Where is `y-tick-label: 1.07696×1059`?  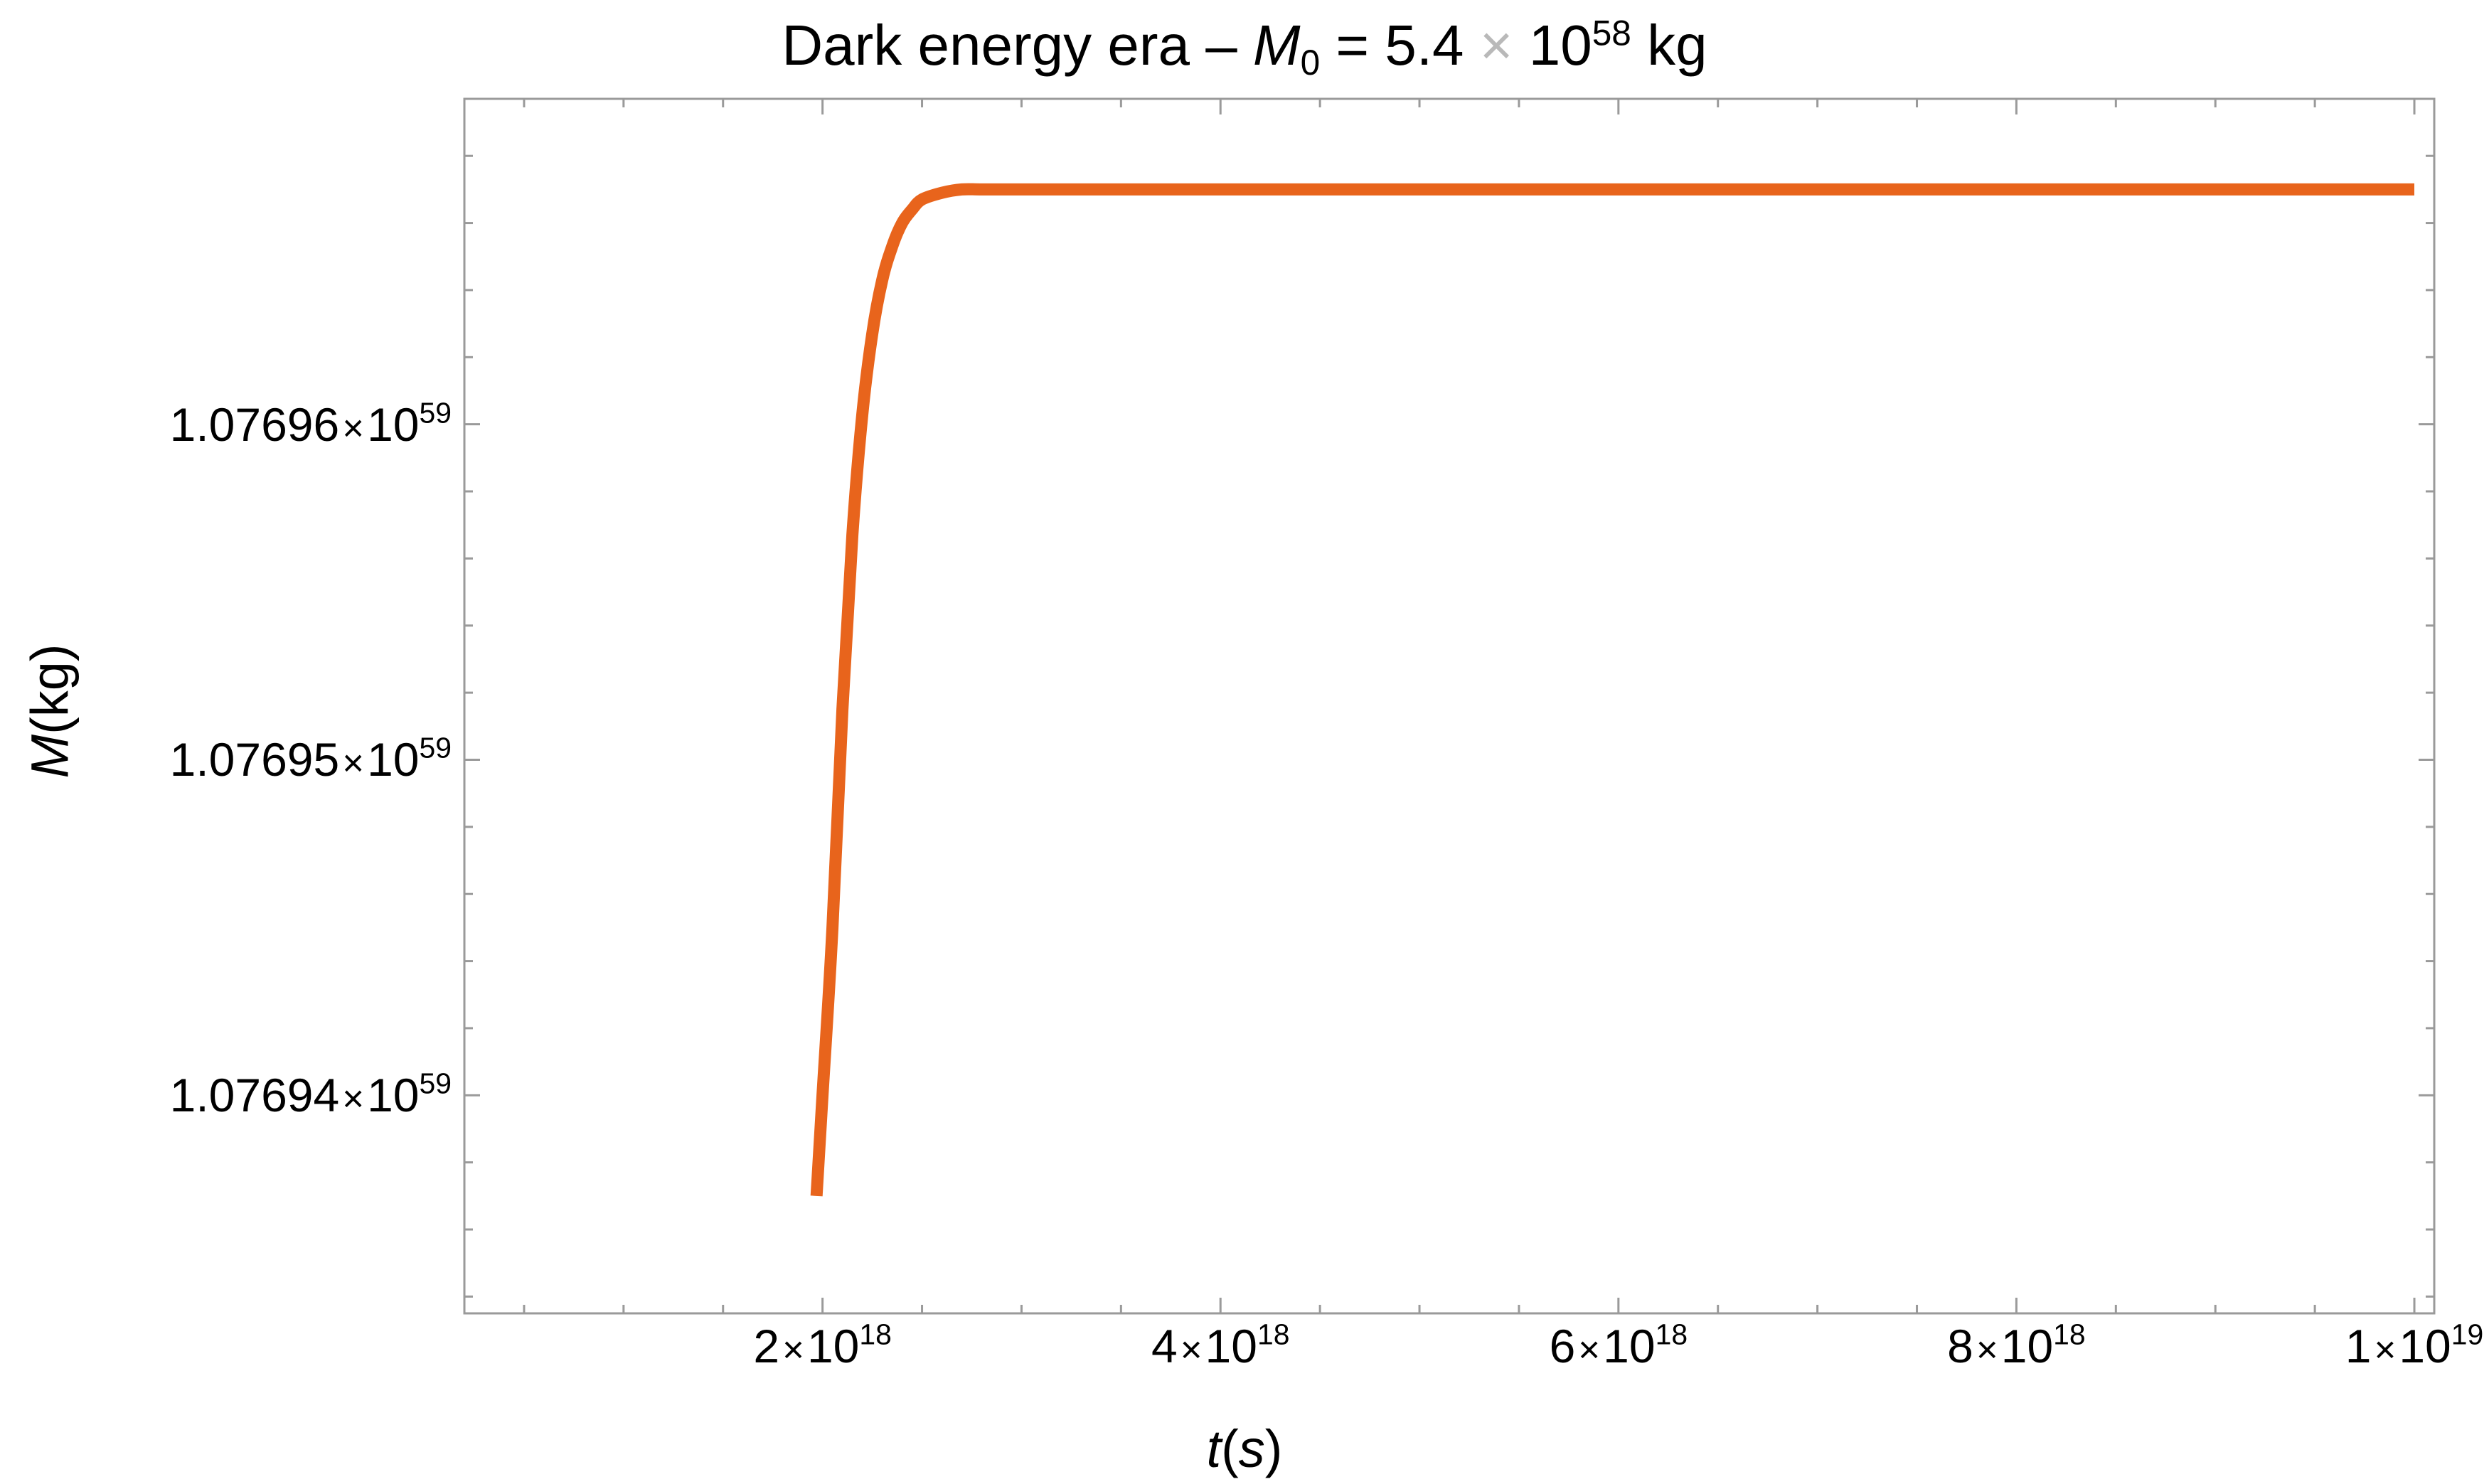
y-tick-label: 1.07696×1059 is located at coordinates (310, 424).